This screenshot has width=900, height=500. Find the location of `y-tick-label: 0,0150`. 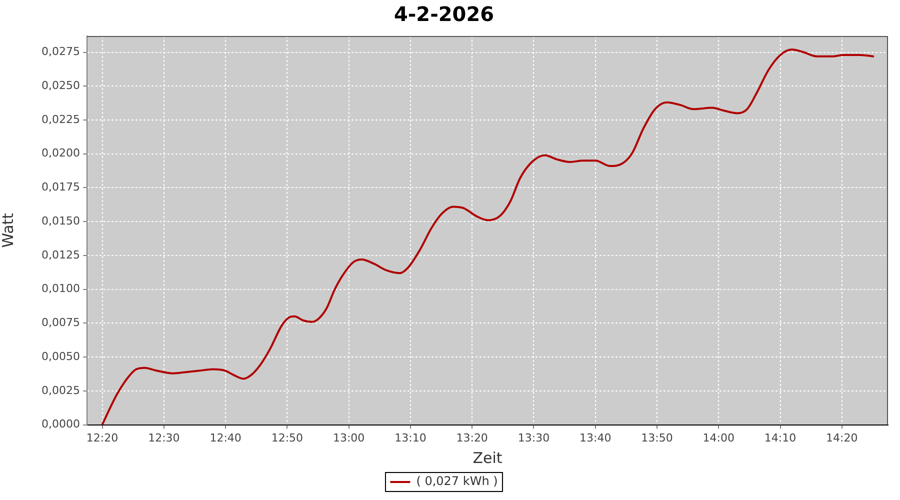

y-tick-label: 0,0150 is located at coordinates (61, 221).